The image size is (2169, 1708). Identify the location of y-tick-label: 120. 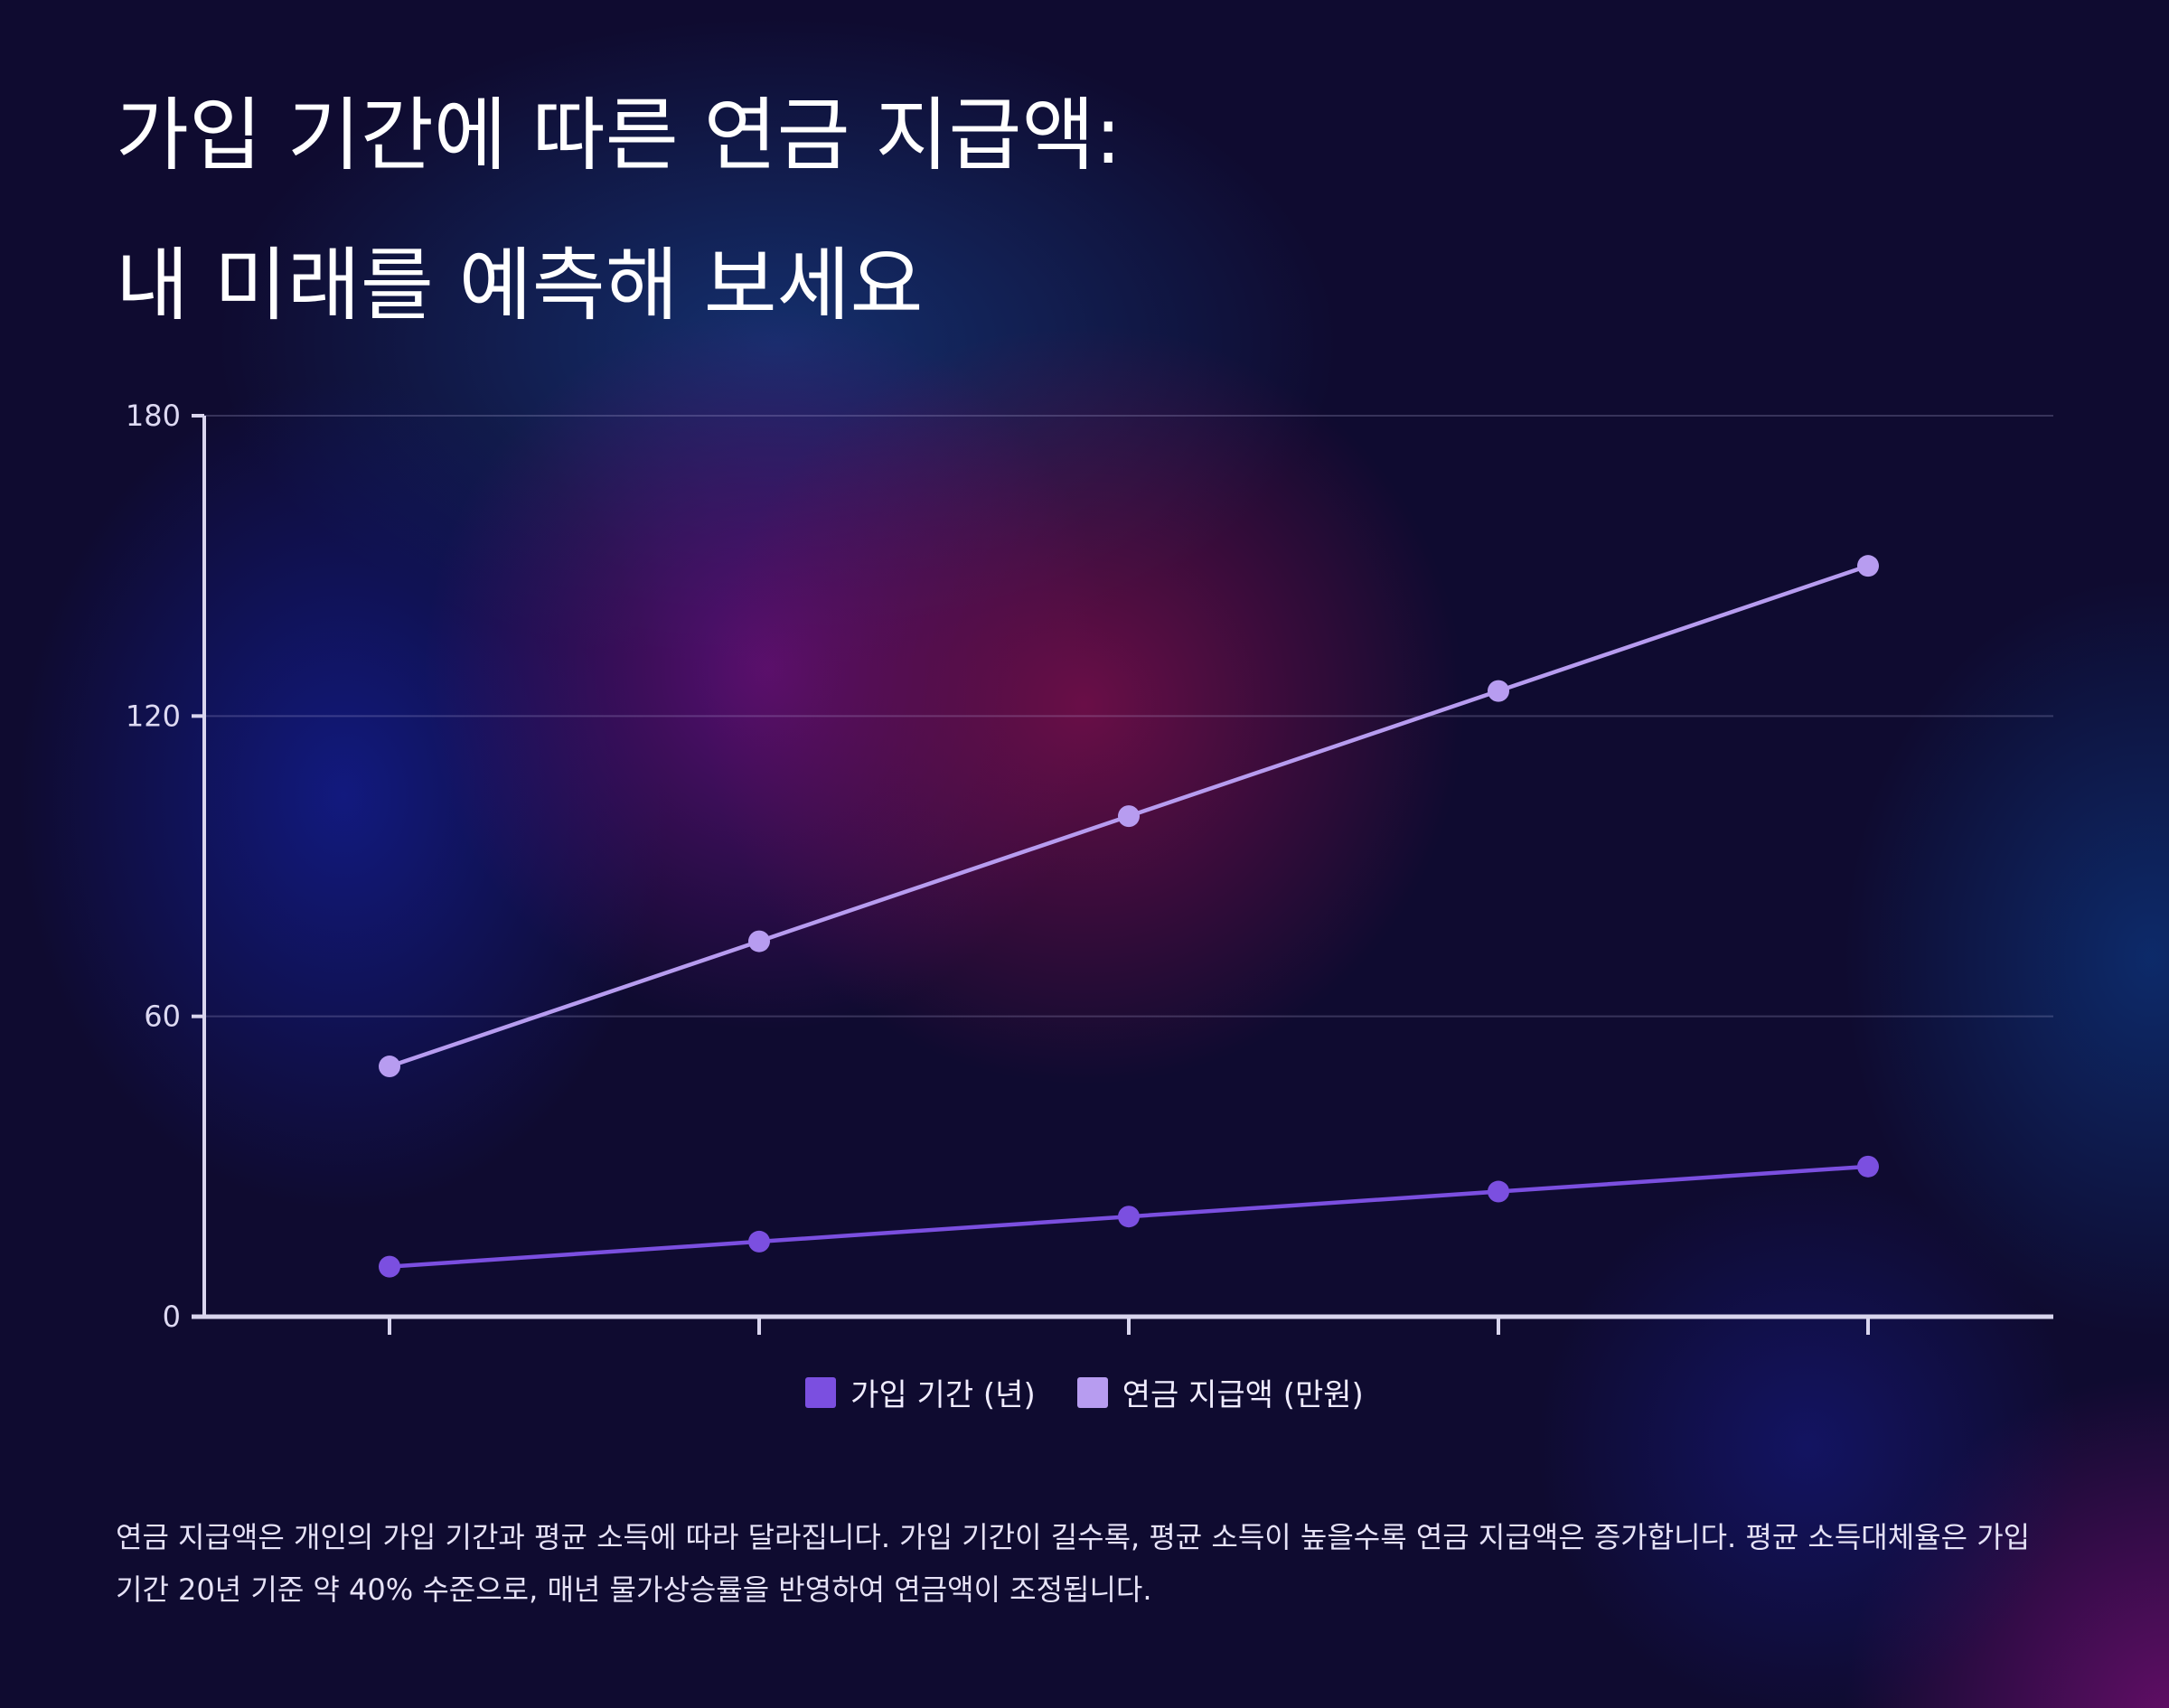
(154, 716).